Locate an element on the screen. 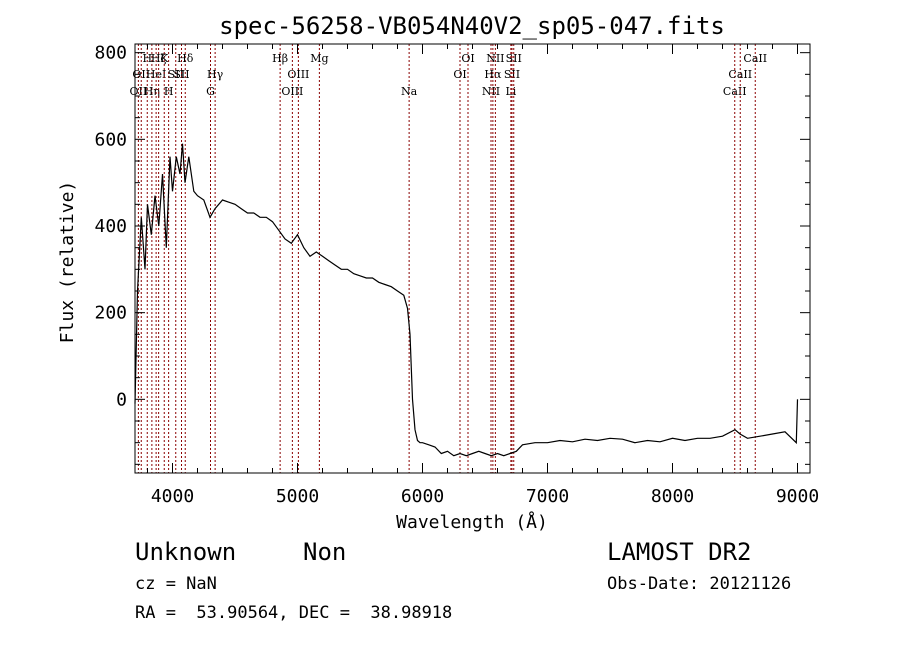 This screenshot has height=649, width=900. x-tick-label-2: 6000 is located at coordinates (422, 496).